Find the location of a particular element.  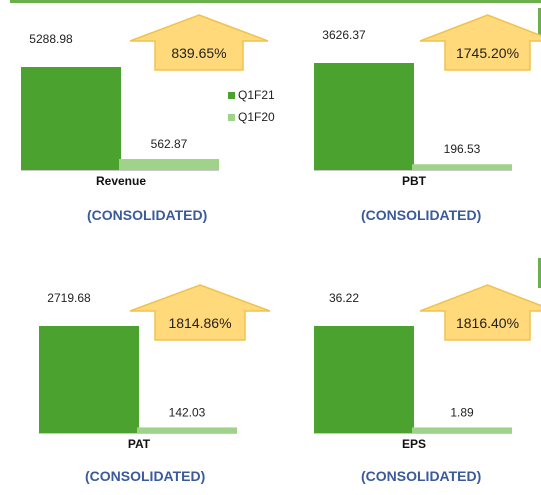

chart-legend: Q1F21 Q1F20 is located at coordinates (251, 106).